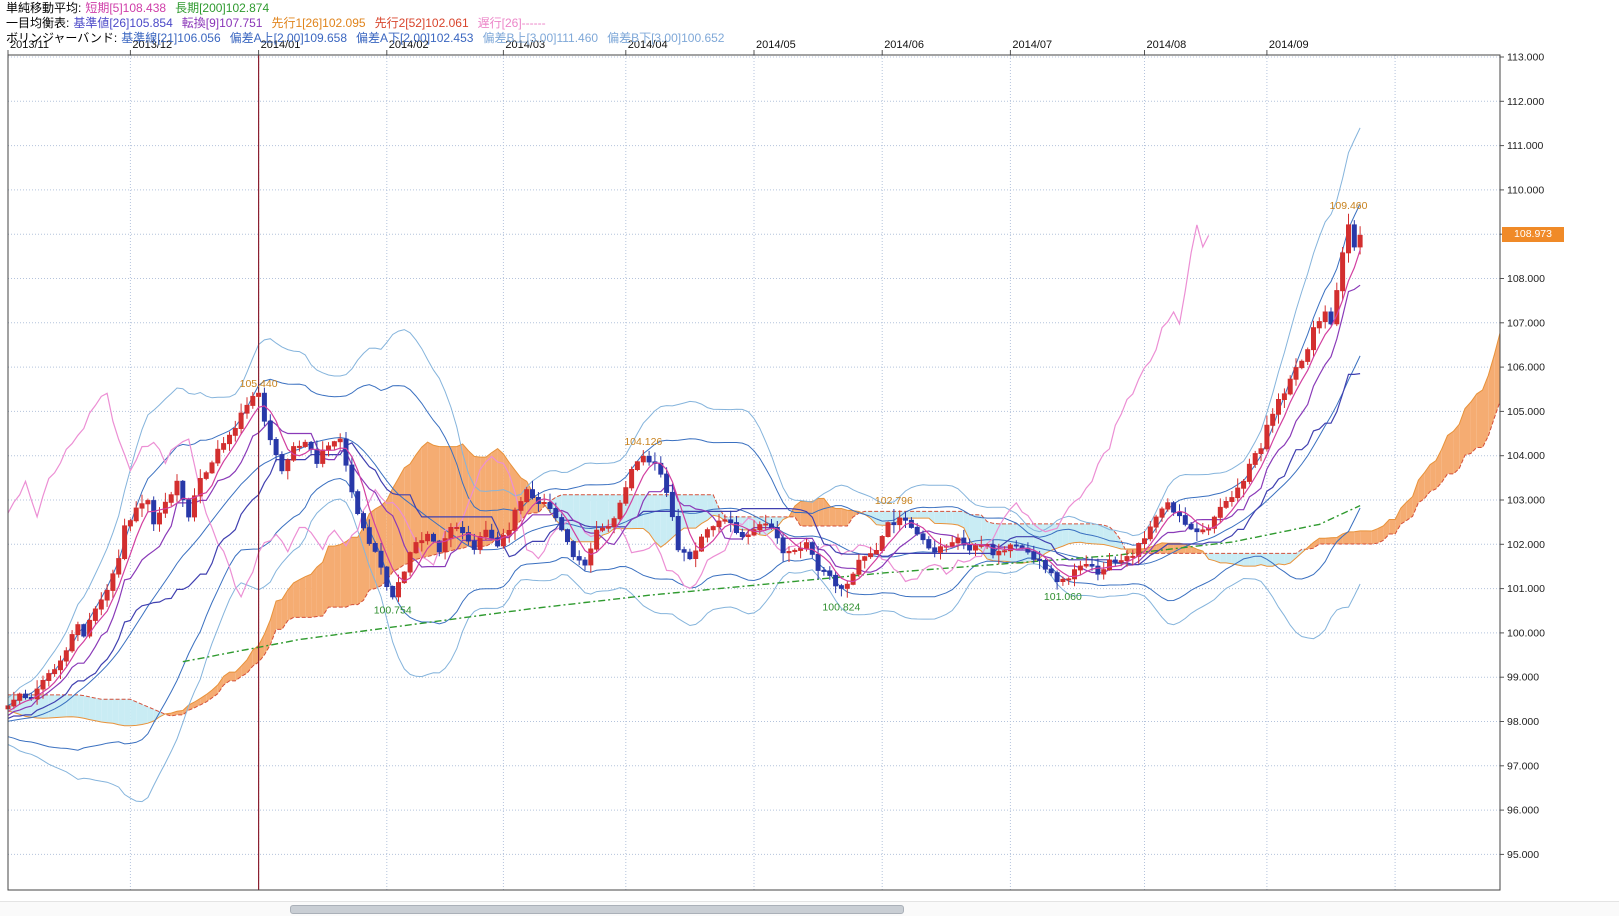  Describe the element at coordinates (1523, 766) in the screenshot. I see `svg-text: 97.000` at that location.